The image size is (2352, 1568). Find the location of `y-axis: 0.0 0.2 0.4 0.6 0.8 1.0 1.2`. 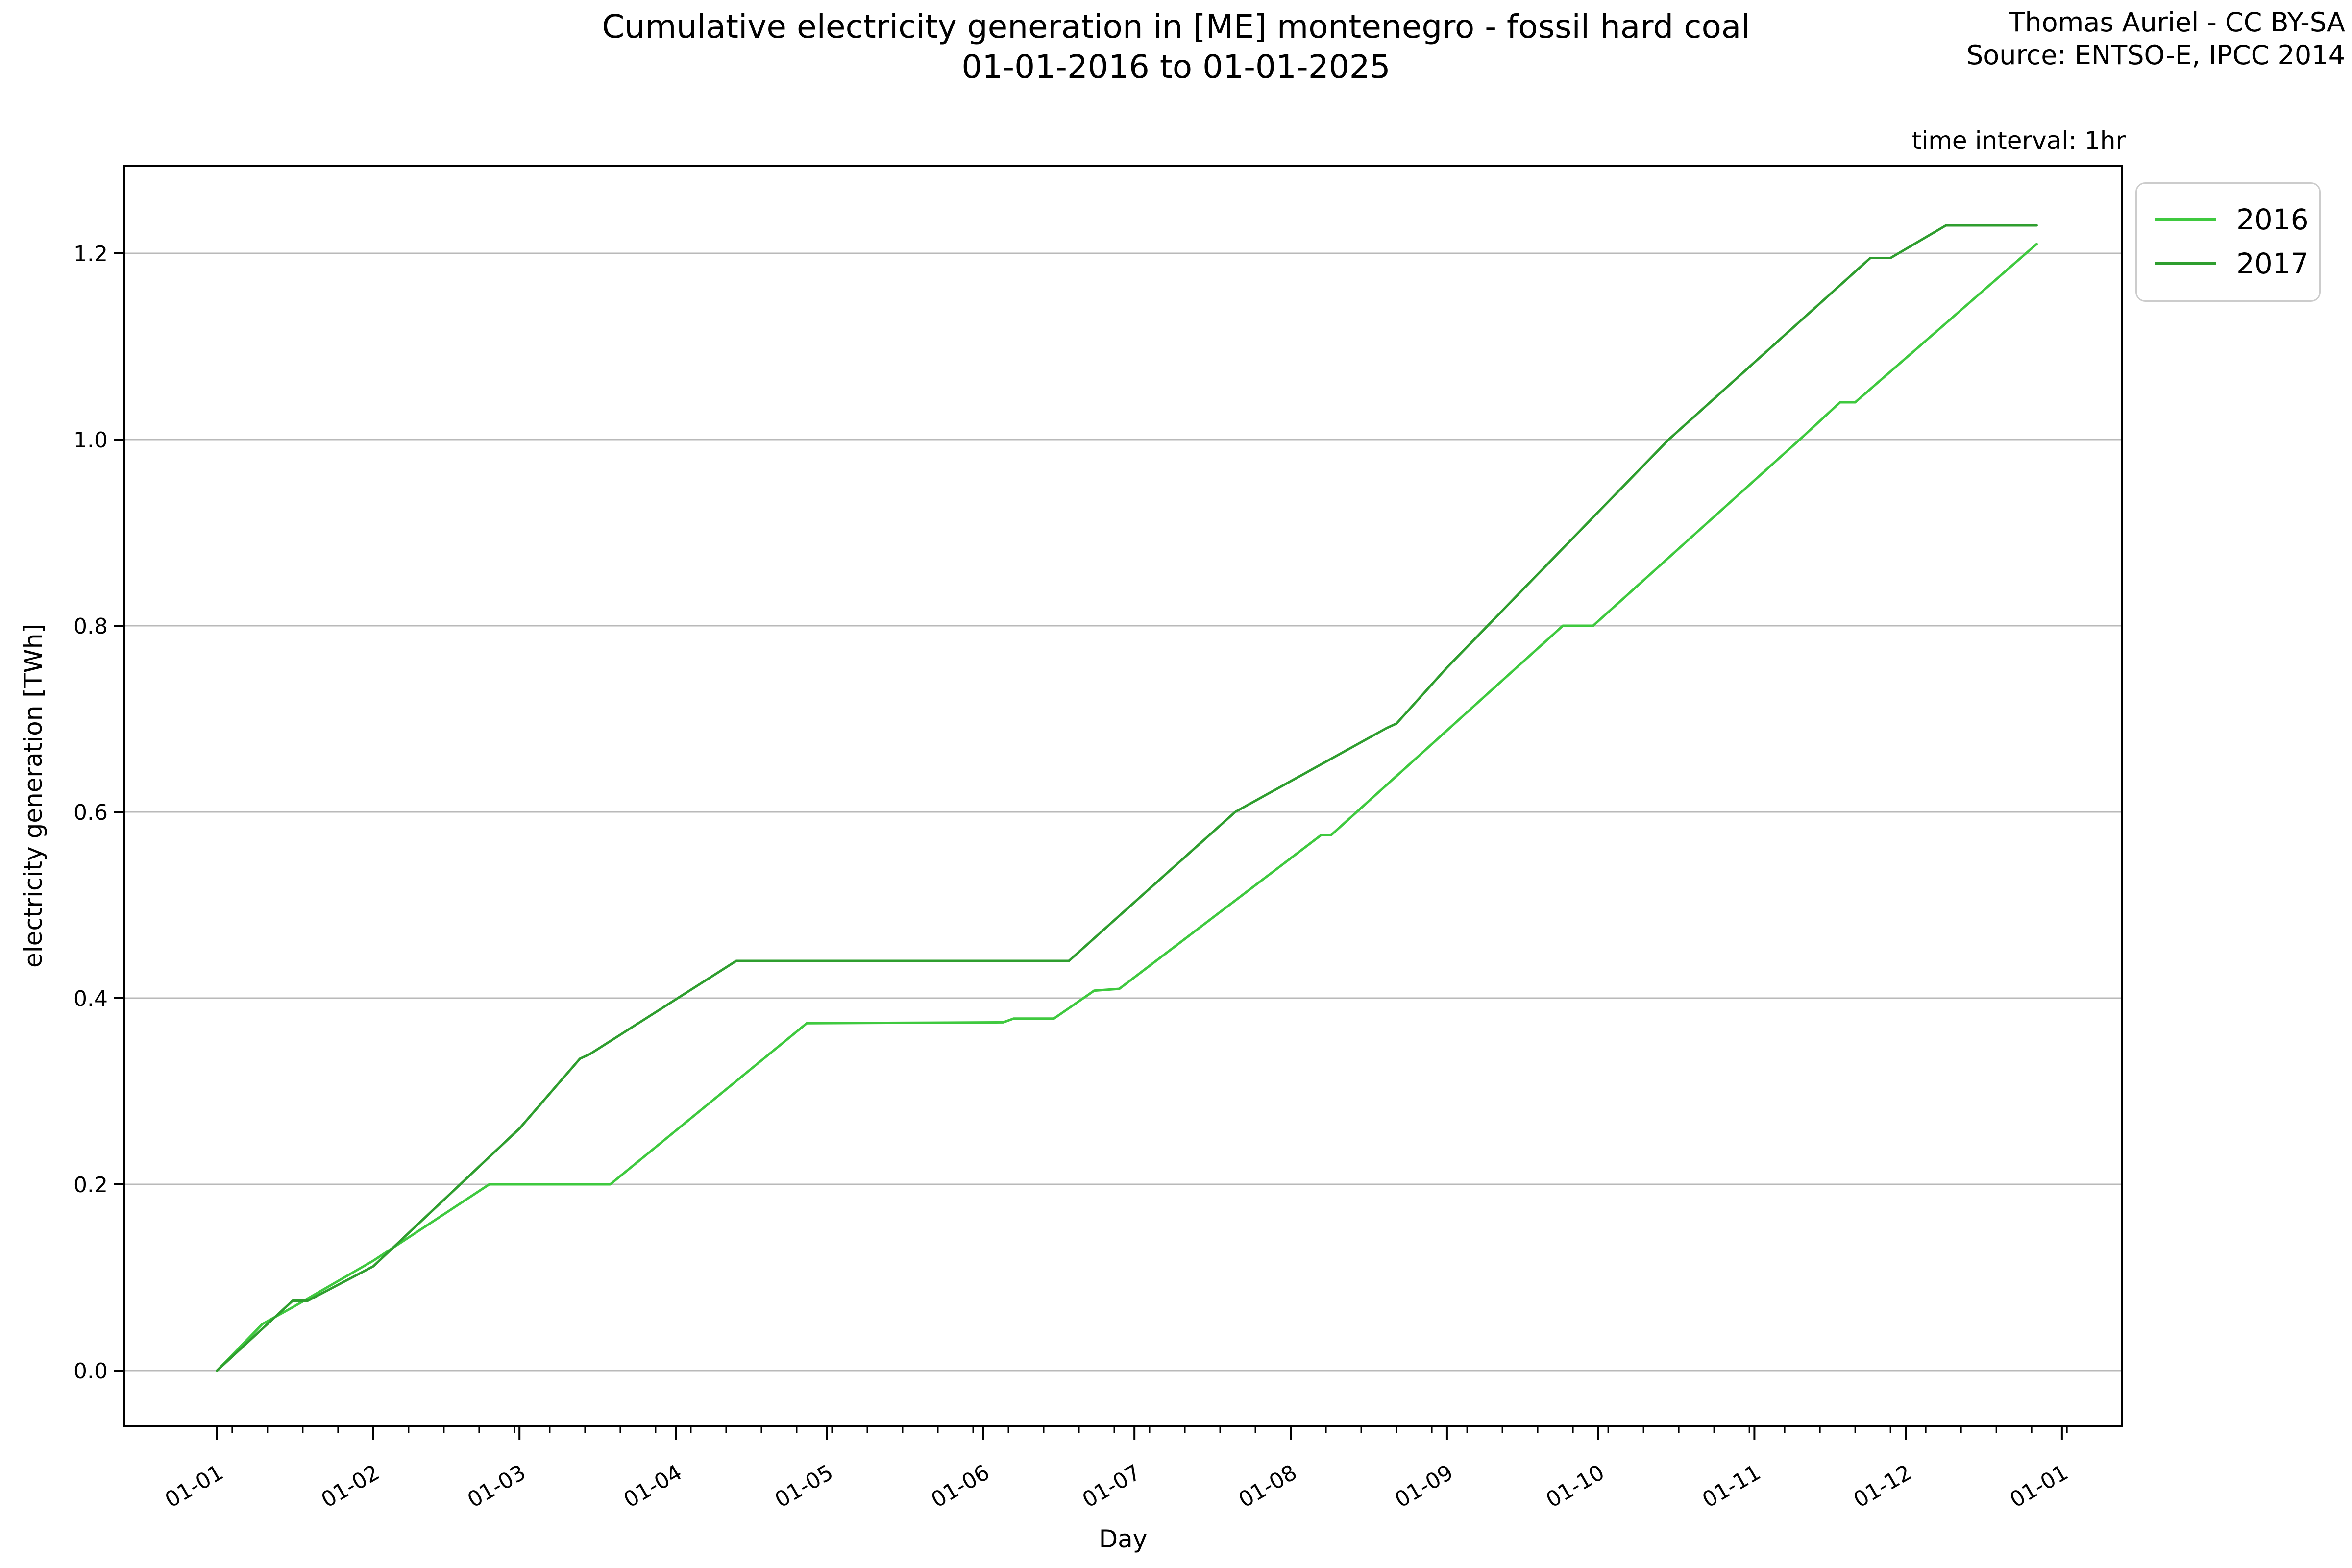

y-axis: 0.0 0.2 0.4 0.6 0.8 1.0 1.2 is located at coordinates (99, 813).